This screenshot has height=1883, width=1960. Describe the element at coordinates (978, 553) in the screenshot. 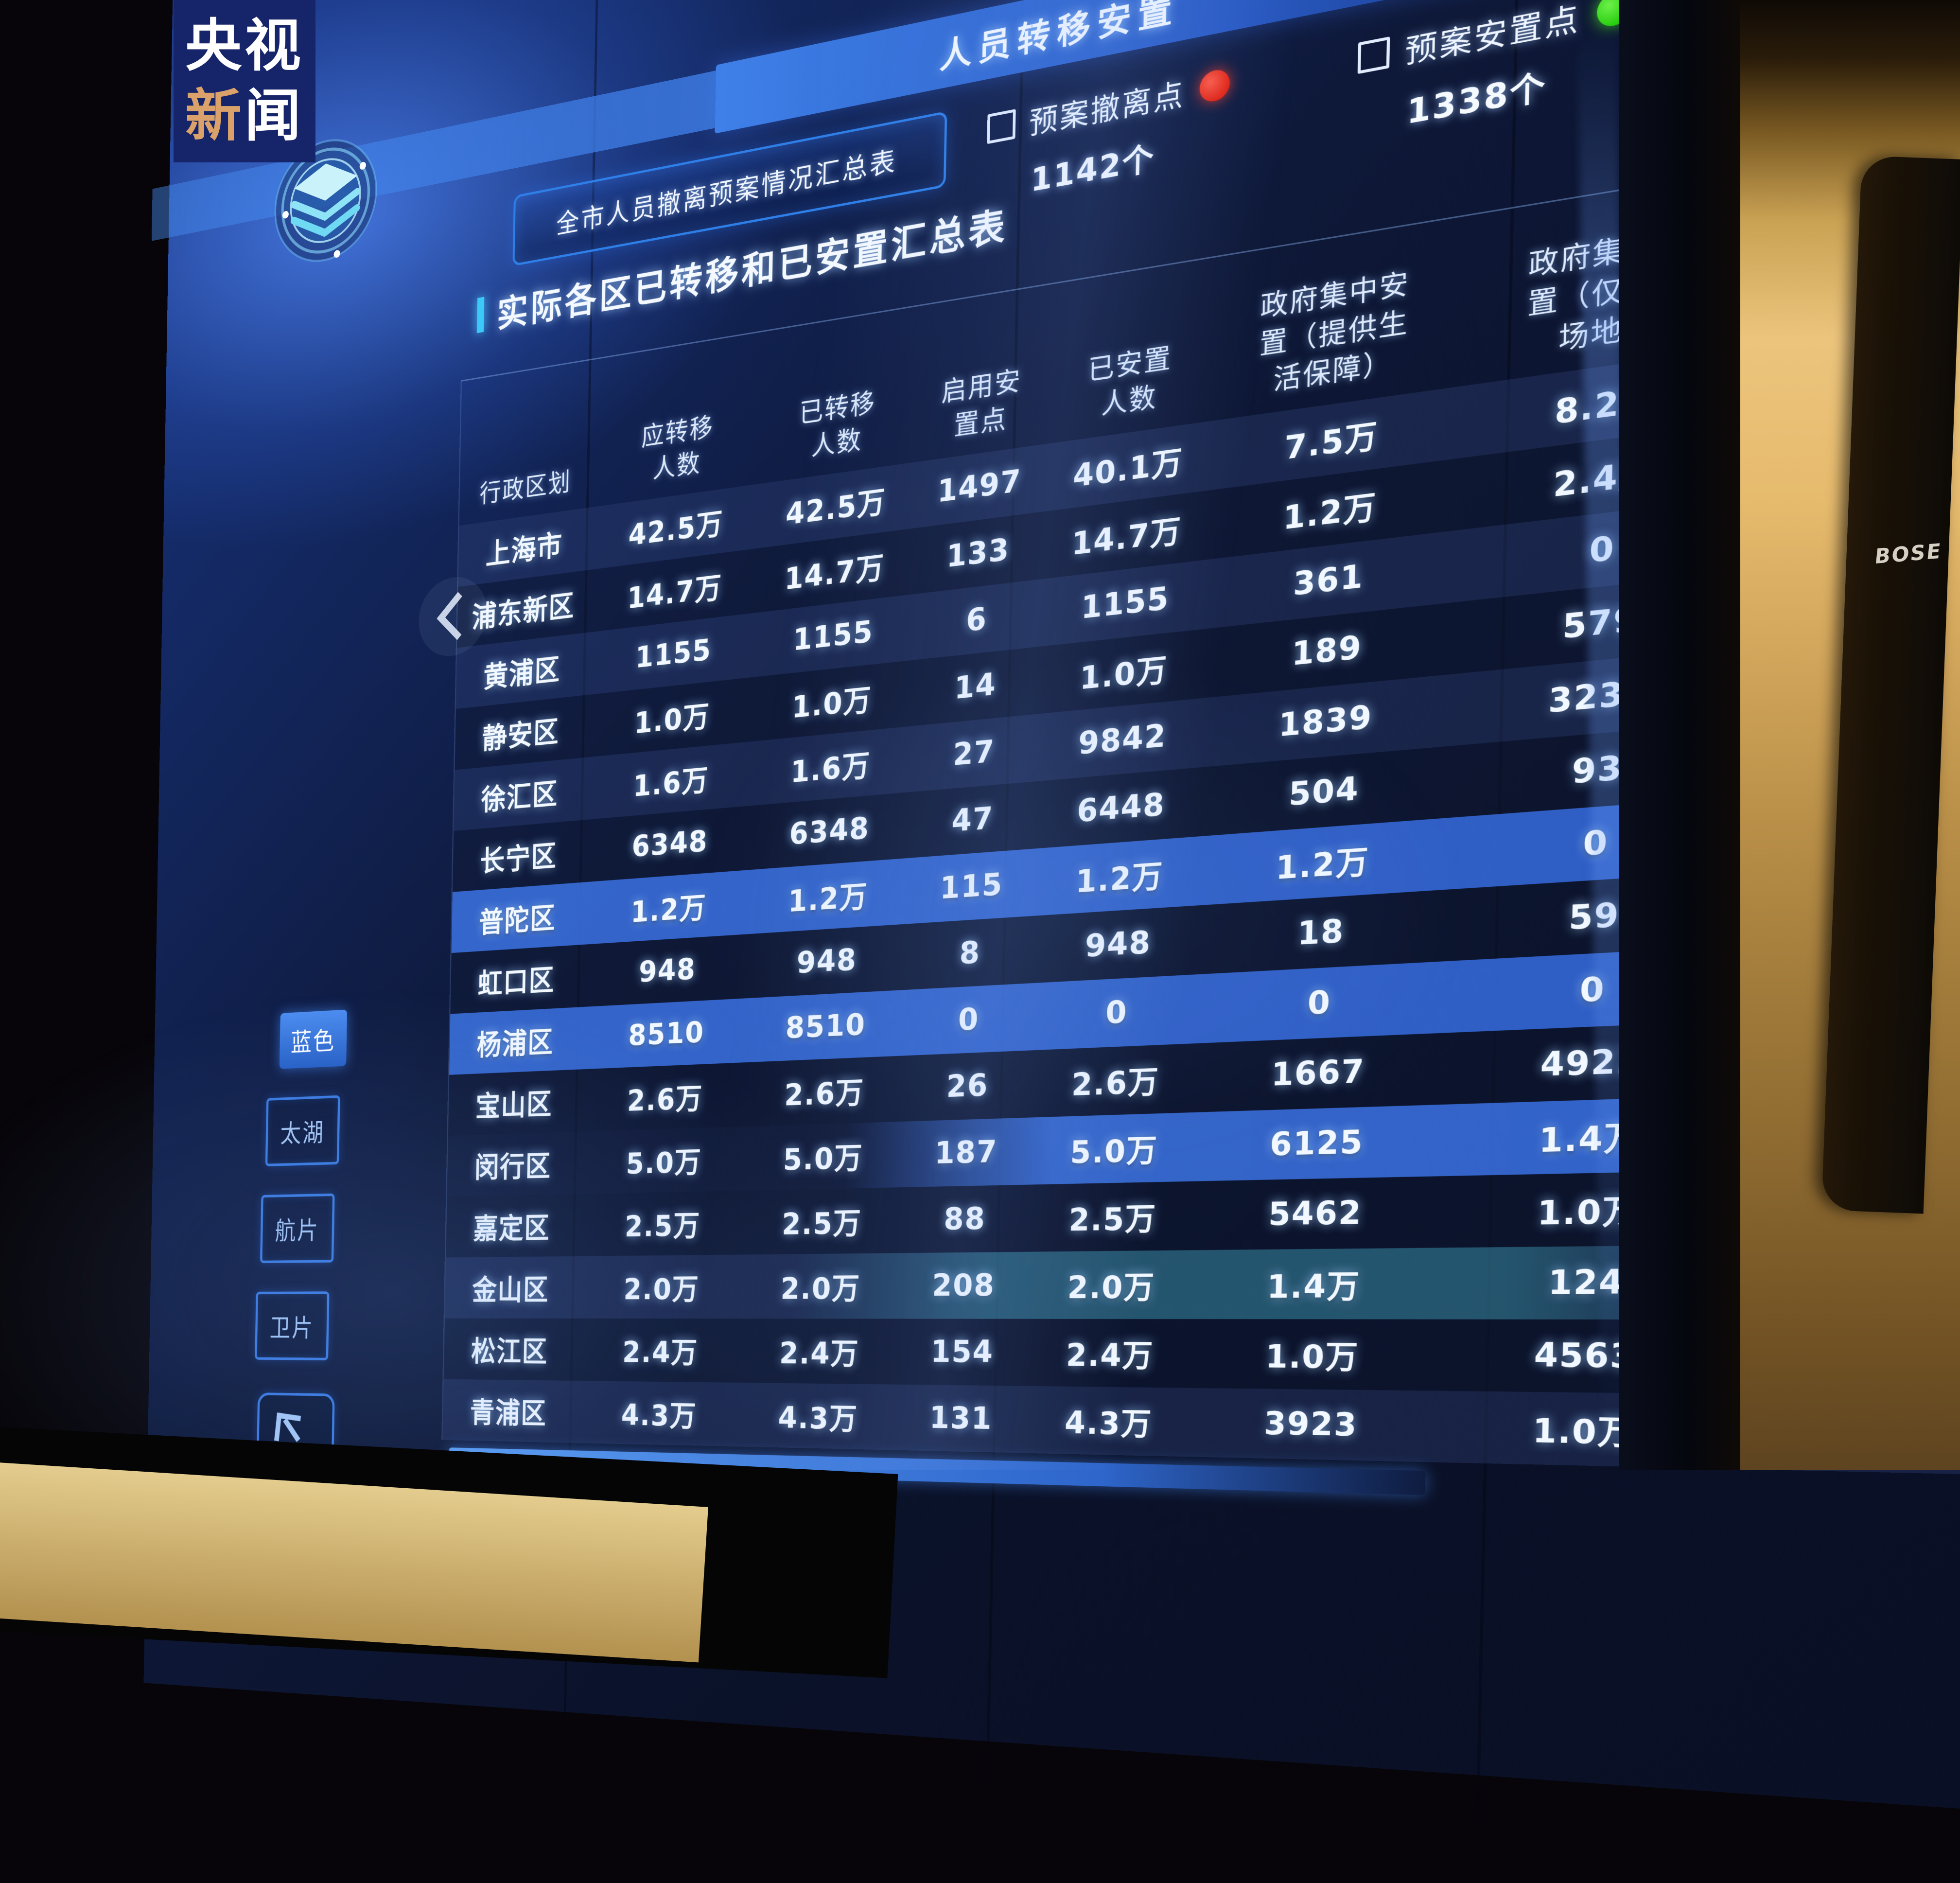

I see `value-cell: 133` at that location.